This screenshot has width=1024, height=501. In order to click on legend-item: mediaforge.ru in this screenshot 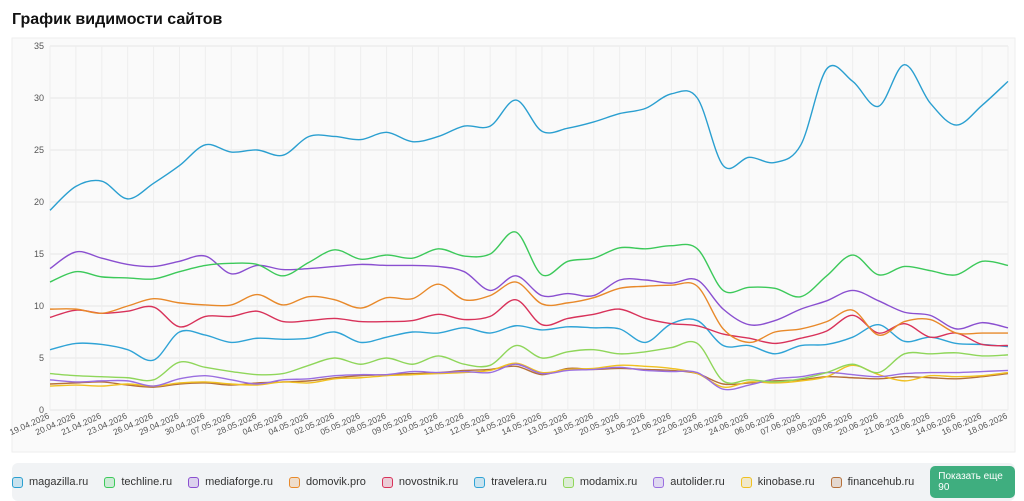, I will do `click(230, 482)`.